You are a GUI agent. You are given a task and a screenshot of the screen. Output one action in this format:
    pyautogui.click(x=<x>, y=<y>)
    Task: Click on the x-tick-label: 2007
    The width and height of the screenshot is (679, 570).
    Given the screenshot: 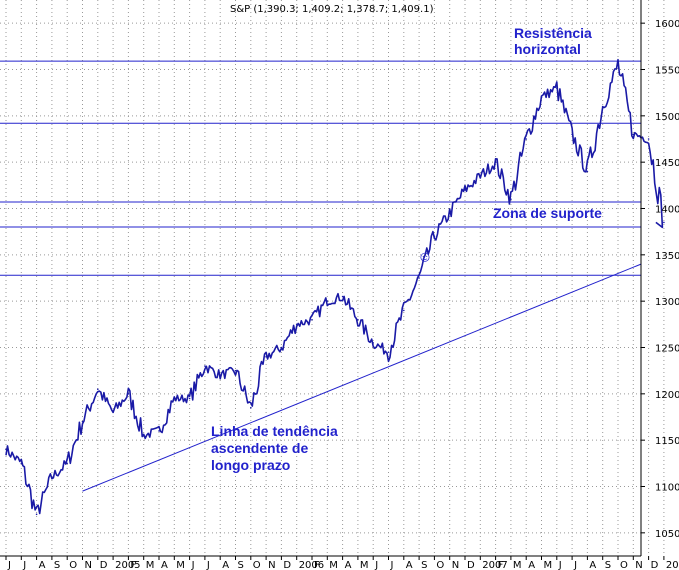 What is the action you would take?
    pyautogui.click(x=494, y=565)
    